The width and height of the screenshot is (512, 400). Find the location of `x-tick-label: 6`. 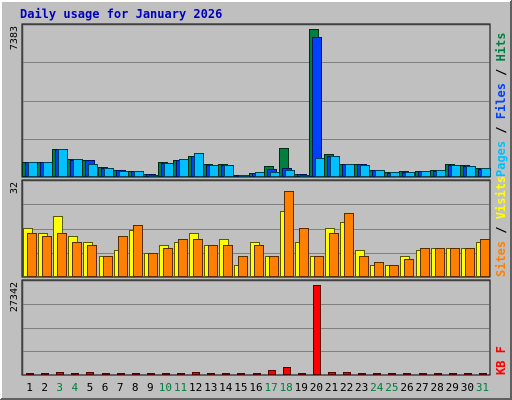

x-tick-label: 6 is located at coordinates (105, 387).